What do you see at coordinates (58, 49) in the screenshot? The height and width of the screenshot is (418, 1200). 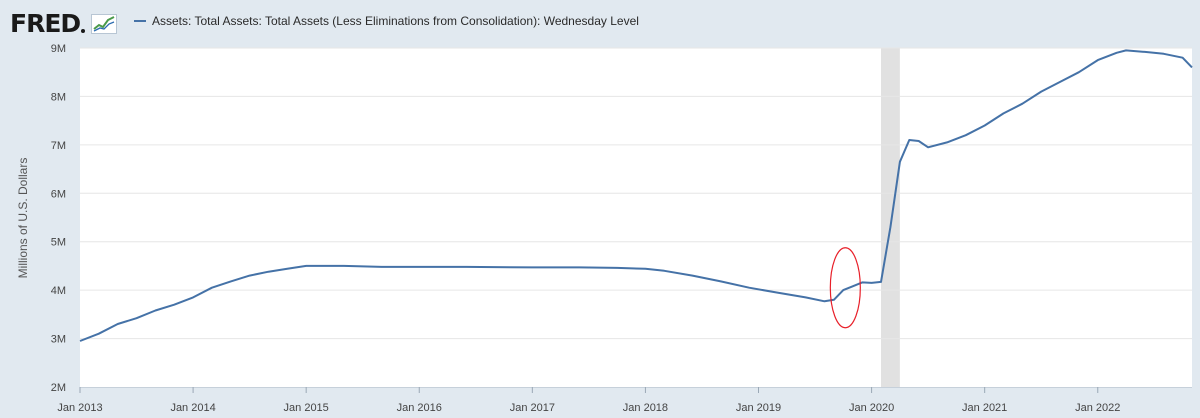 I see `y-tick-label: 9M` at bounding box center [58, 49].